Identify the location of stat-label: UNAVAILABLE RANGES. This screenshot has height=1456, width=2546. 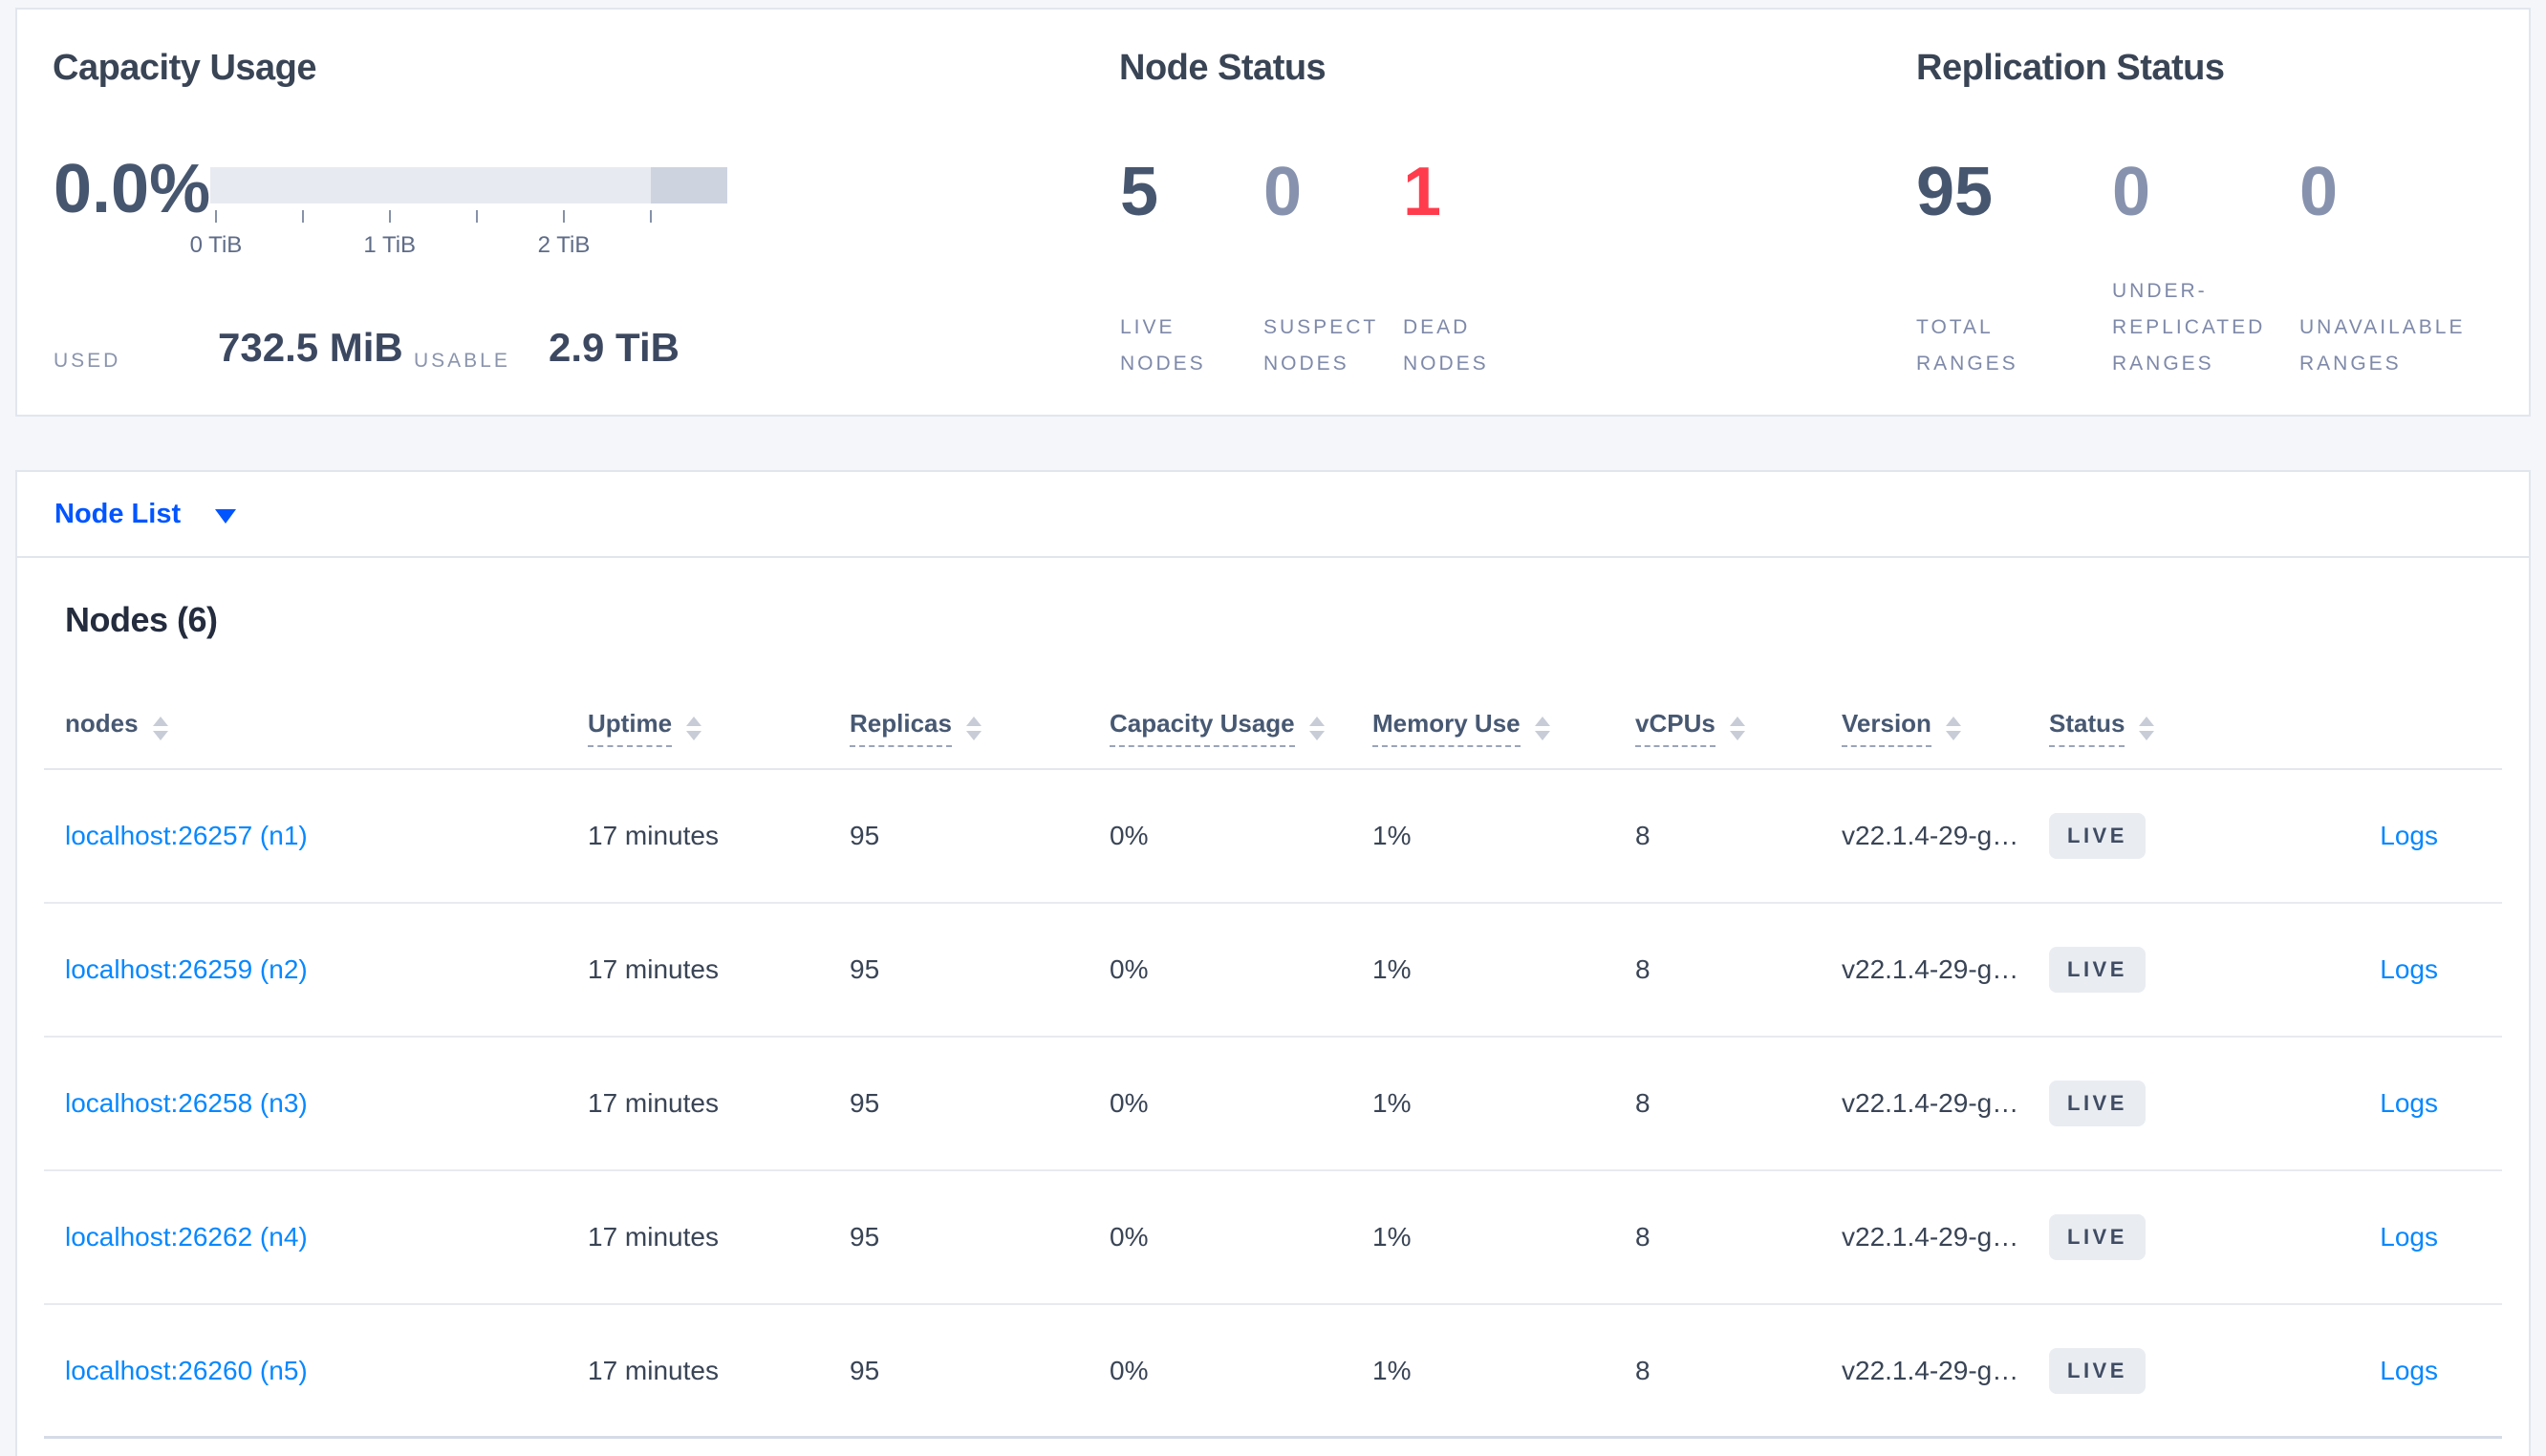
(2382, 345).